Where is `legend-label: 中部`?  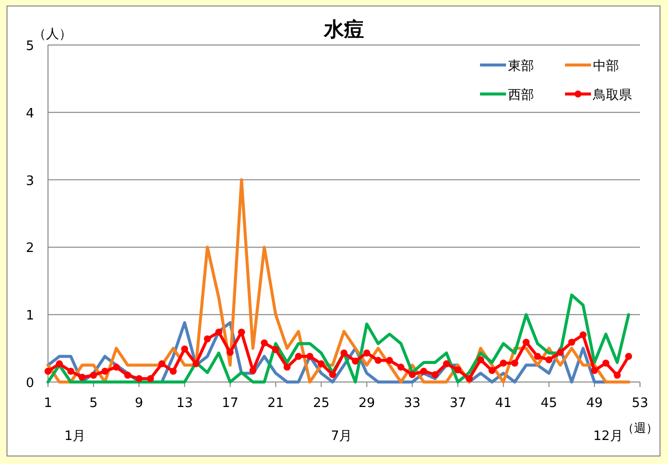 legend-label: 中部 is located at coordinates (606, 66).